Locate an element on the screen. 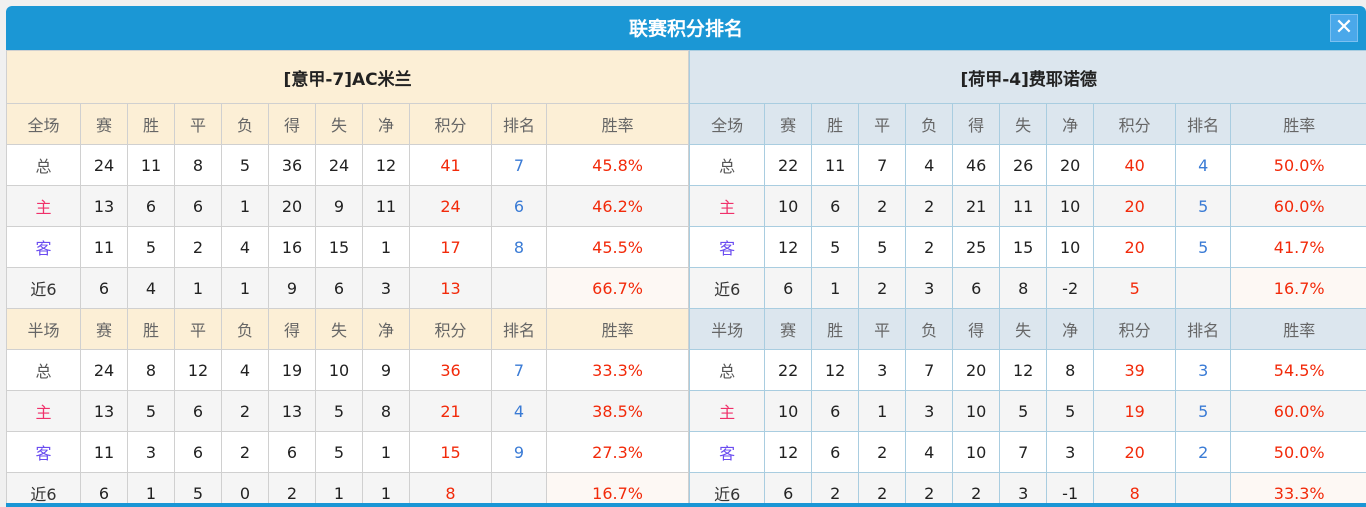  cell-lost: 5 is located at coordinates (245, 165).